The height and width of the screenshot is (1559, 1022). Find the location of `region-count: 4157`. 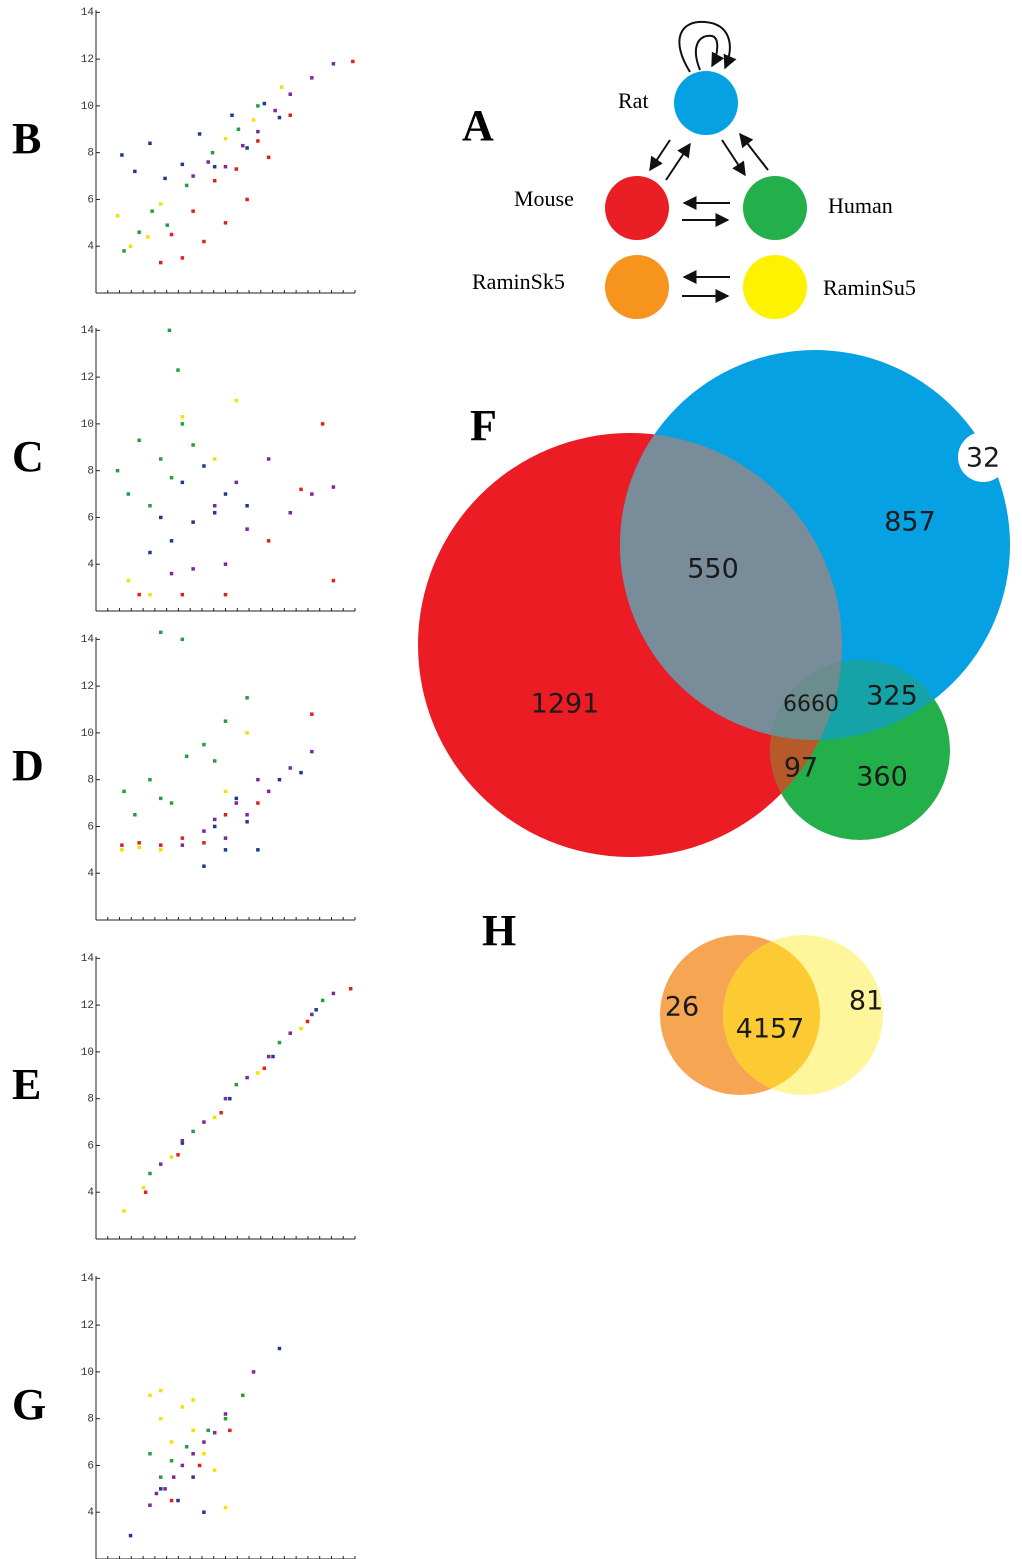

region-count: 4157 is located at coordinates (770, 1029).